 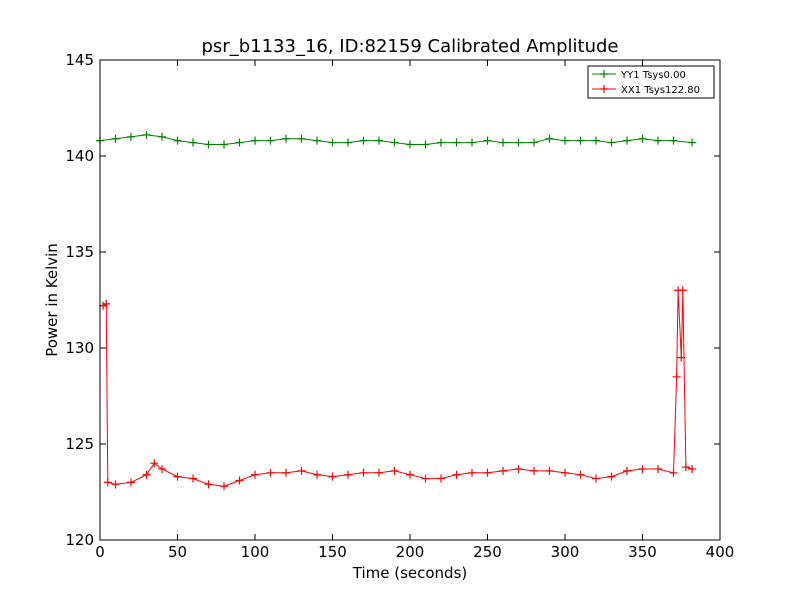 I want to click on x-tick-label: 100, so click(x=255, y=552).